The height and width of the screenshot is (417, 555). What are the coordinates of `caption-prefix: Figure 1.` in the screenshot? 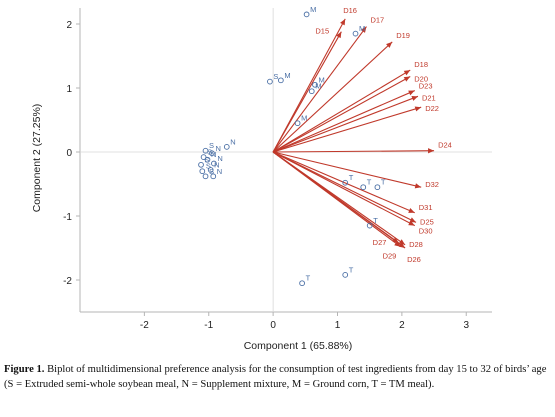 It's located at (24, 369).